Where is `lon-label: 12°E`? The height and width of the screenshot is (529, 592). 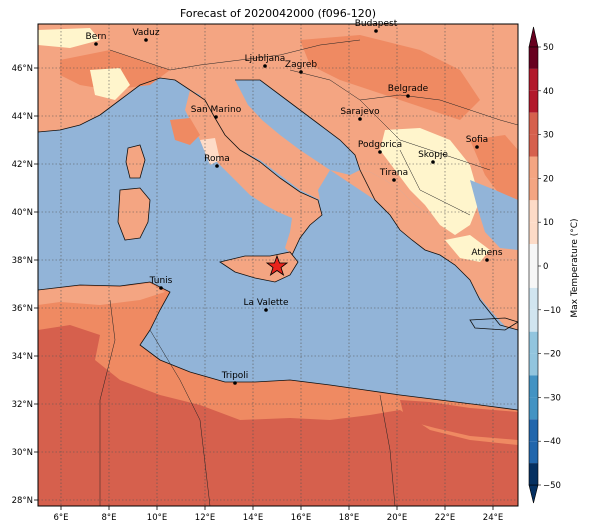 lon-label: 12°E is located at coordinates (205, 518).